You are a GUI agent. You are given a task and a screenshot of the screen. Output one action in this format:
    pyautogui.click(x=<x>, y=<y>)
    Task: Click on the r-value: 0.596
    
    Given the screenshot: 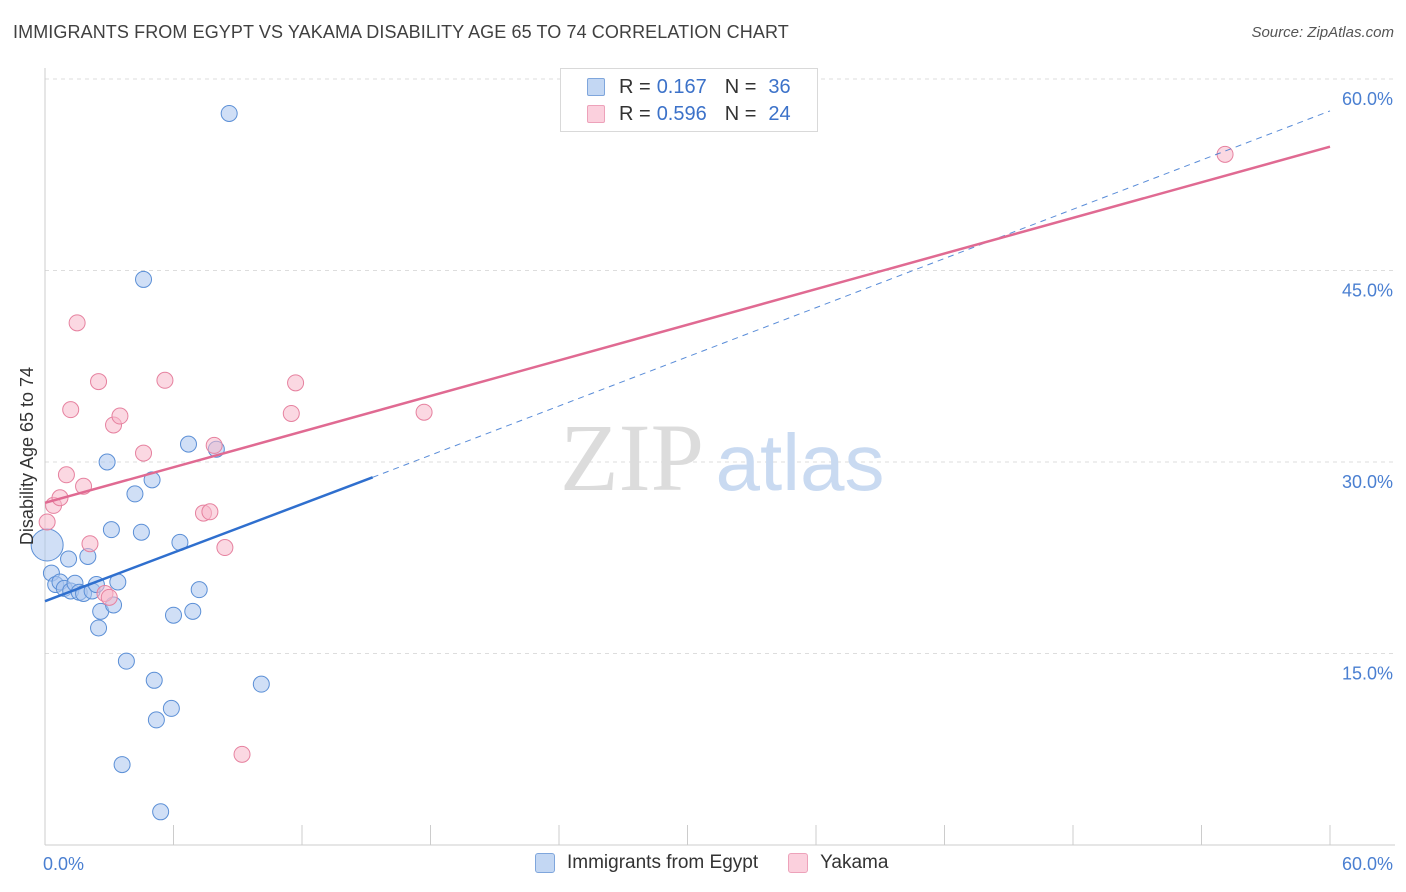 What is the action you would take?
    pyautogui.click(x=681, y=113)
    